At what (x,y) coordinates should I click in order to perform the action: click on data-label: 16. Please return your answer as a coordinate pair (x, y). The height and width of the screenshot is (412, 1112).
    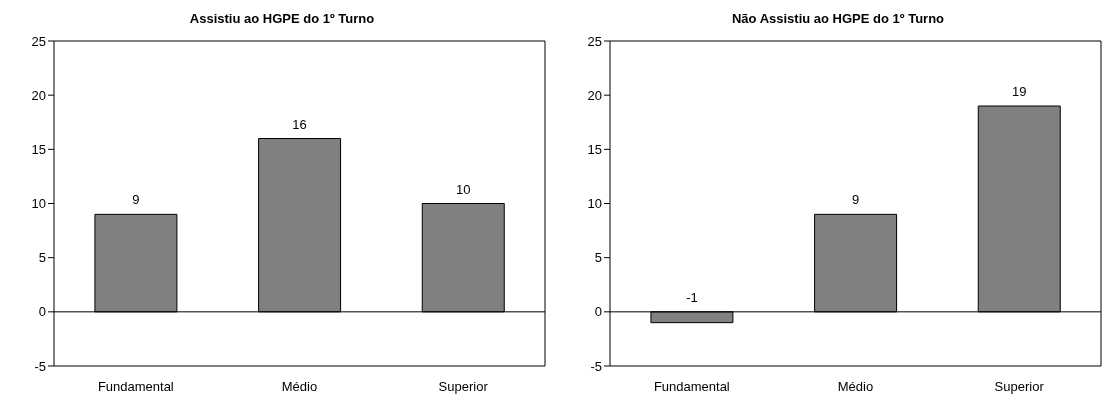
    Looking at the image, I should click on (299, 124).